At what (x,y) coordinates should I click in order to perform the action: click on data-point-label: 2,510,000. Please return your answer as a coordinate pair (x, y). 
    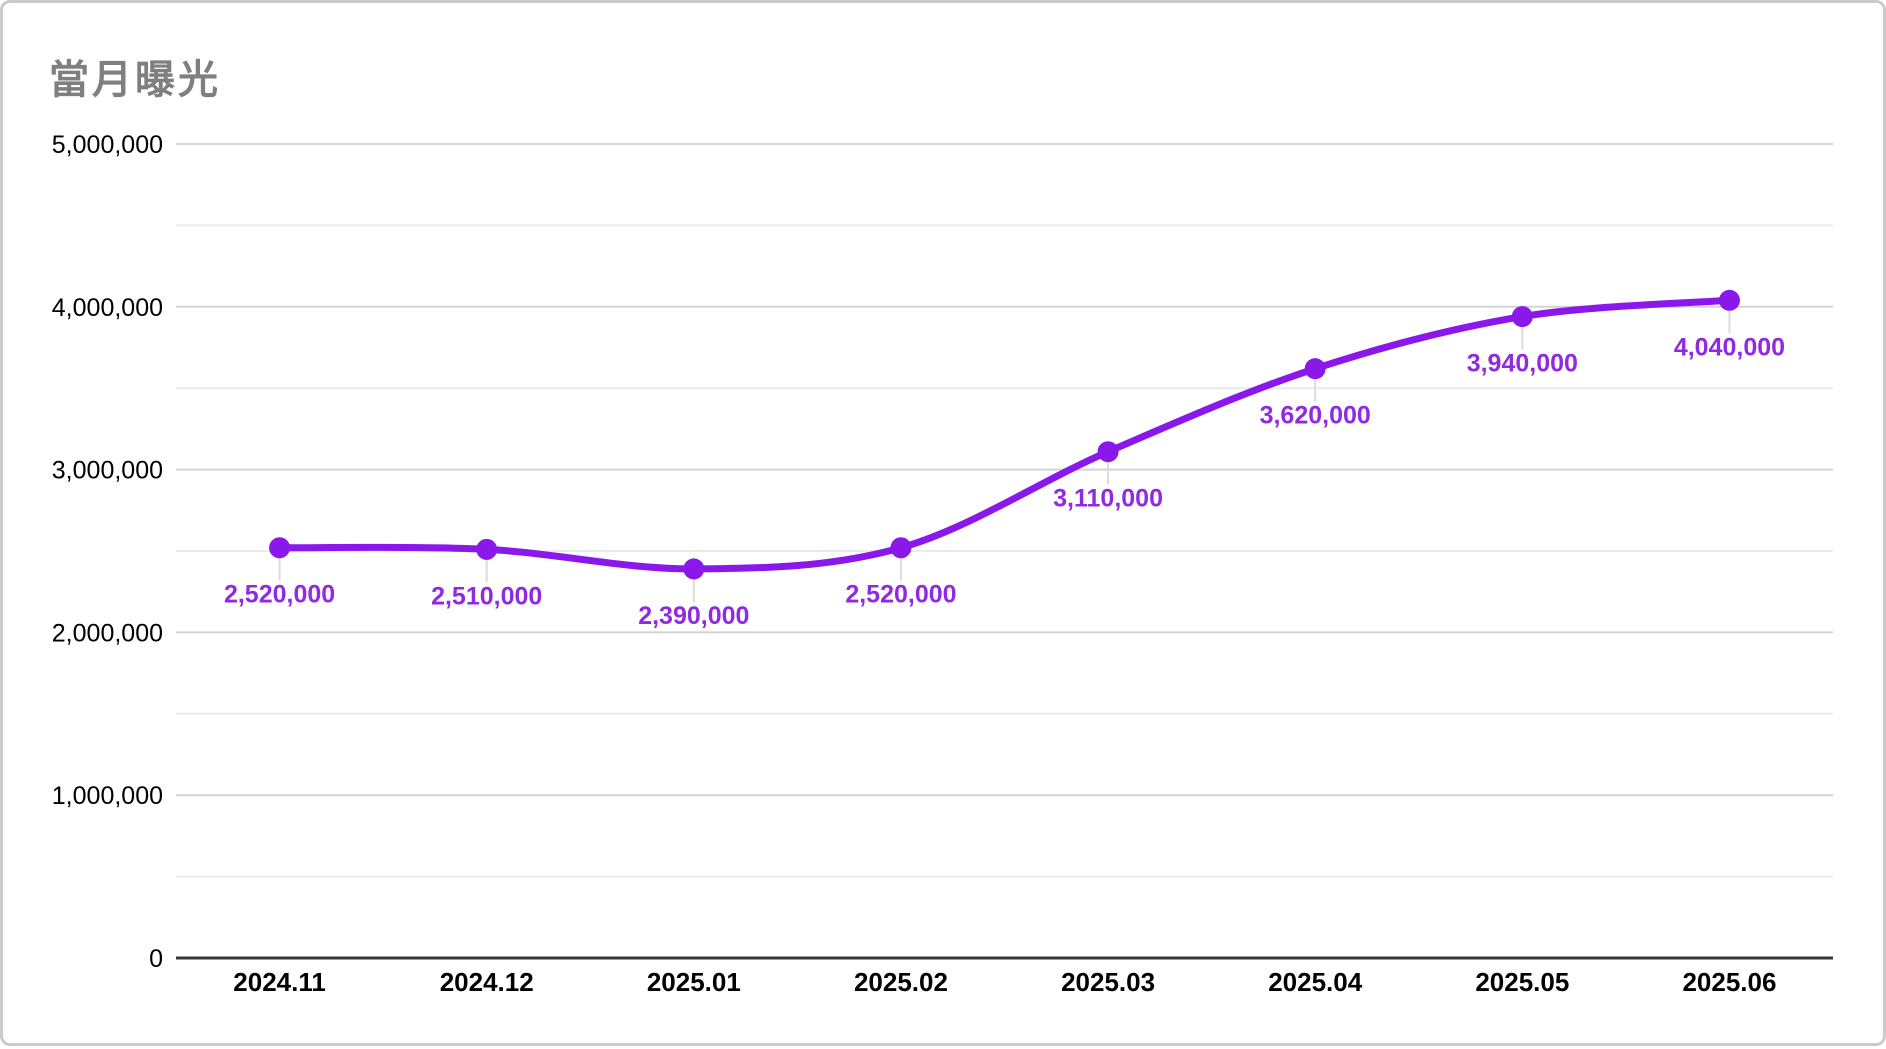
    Looking at the image, I should click on (486, 596).